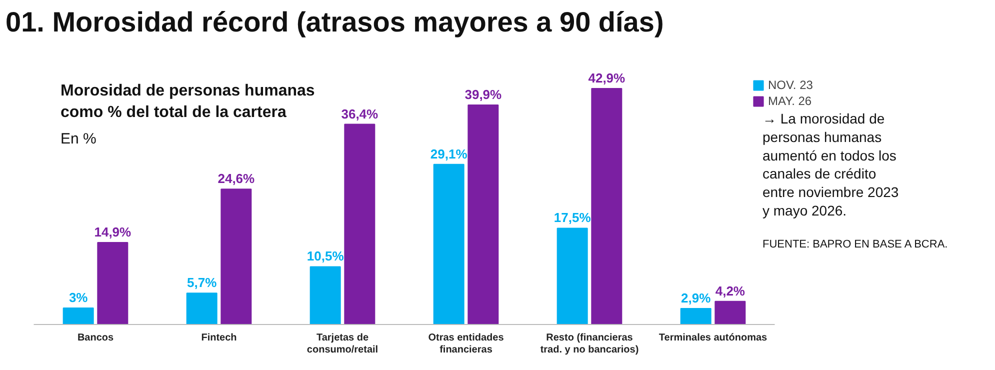 This screenshot has height=370, width=995. What do you see at coordinates (830, 164) in the screenshot?
I see `annotation: → La morosidad de personas humanas aumentó en todos los canales de crédito entre noviembre 2023 y mayo 2026.` at bounding box center [830, 164].